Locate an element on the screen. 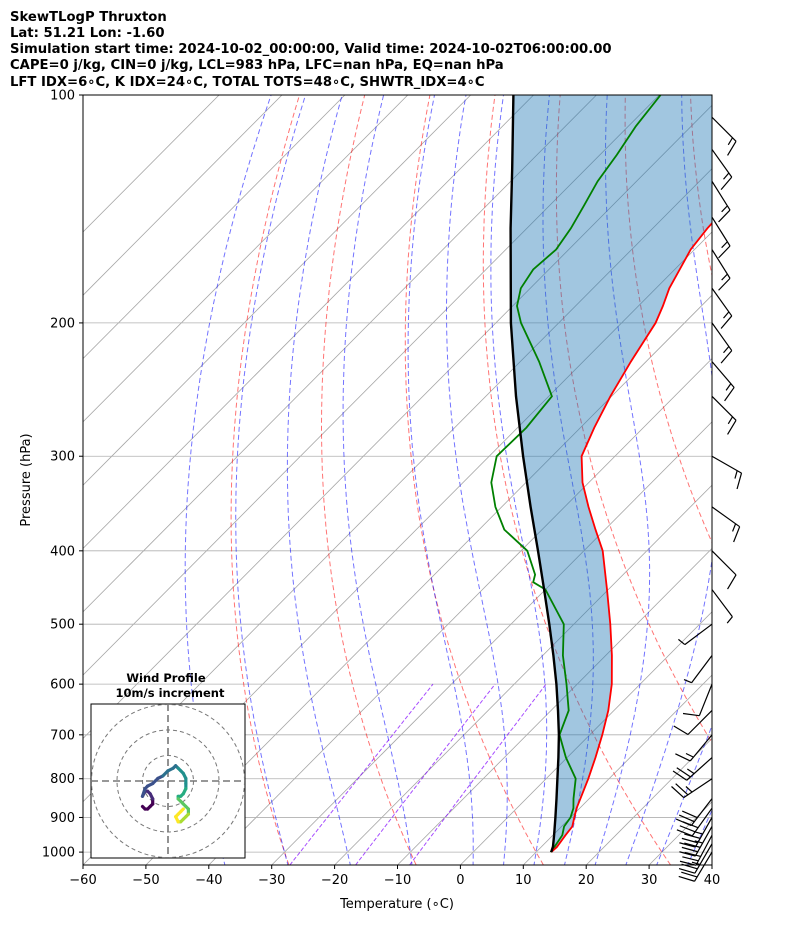 This screenshot has height=937, width=794. hodograph-title: Wind Profile is located at coordinates (166, 678).